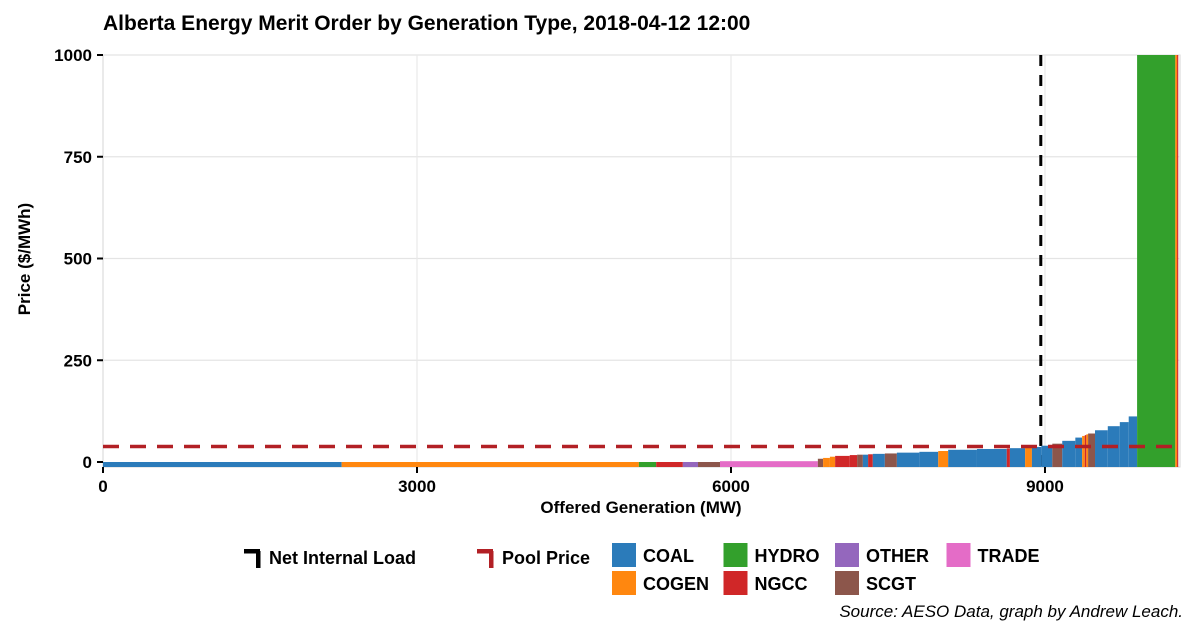 Image resolution: width=1200 pixels, height=643 pixels. Describe the element at coordinates (847, 555) in the screenshot. I see `legend-swatch-other` at that location.